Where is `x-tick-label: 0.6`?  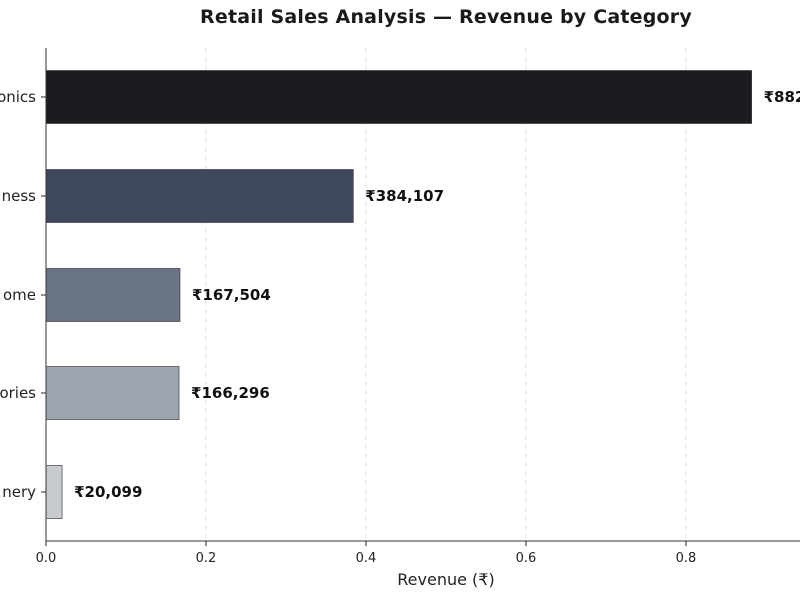 x-tick-label: 0.6 is located at coordinates (526, 558).